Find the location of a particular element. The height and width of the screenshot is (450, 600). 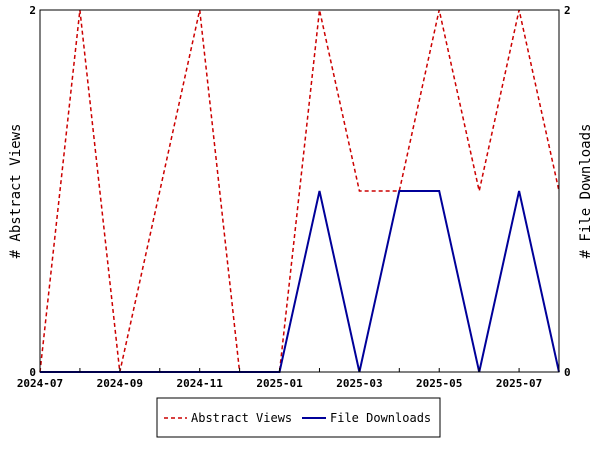

x-tick-label: 2024-07 is located at coordinates (40, 383).